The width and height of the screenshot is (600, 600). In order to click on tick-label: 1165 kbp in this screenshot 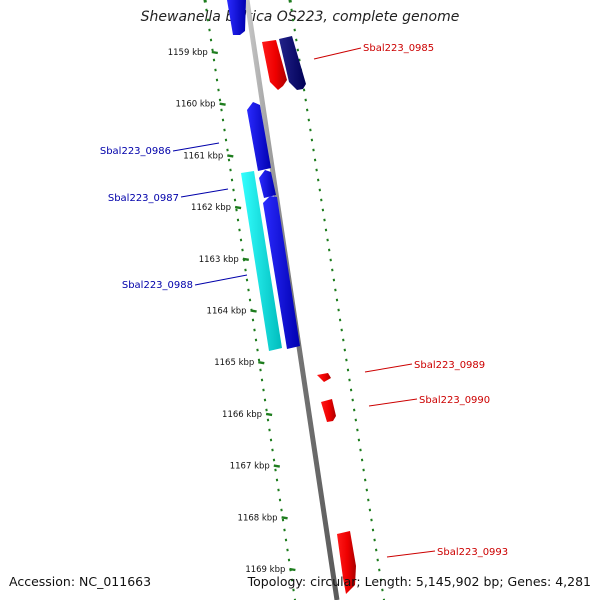, I will do `click(234, 363)`.